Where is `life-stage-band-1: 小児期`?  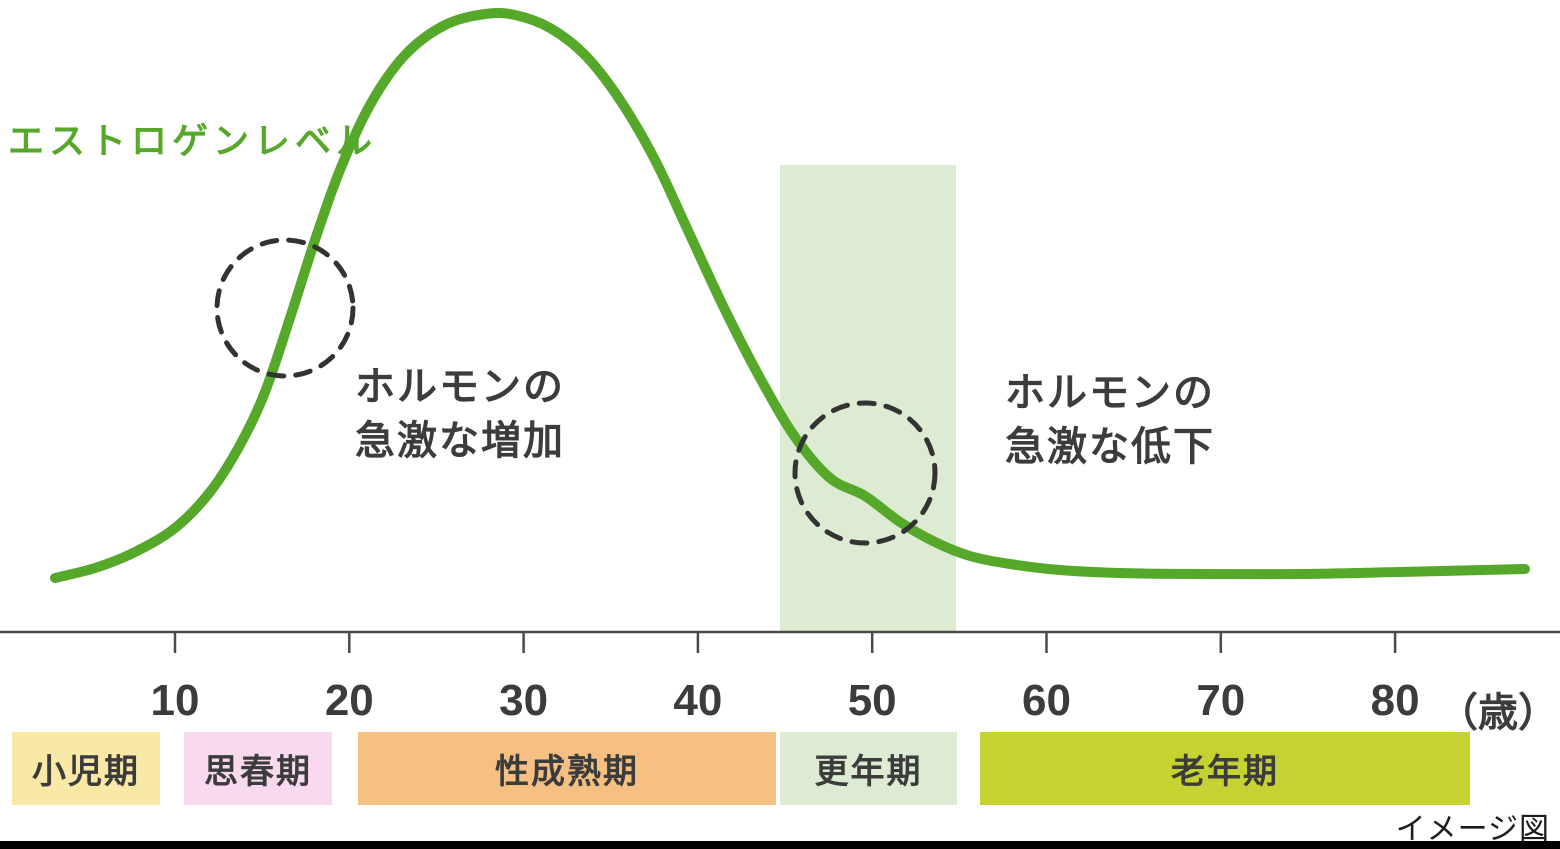
life-stage-band-1: 小児期 is located at coordinates (86, 768).